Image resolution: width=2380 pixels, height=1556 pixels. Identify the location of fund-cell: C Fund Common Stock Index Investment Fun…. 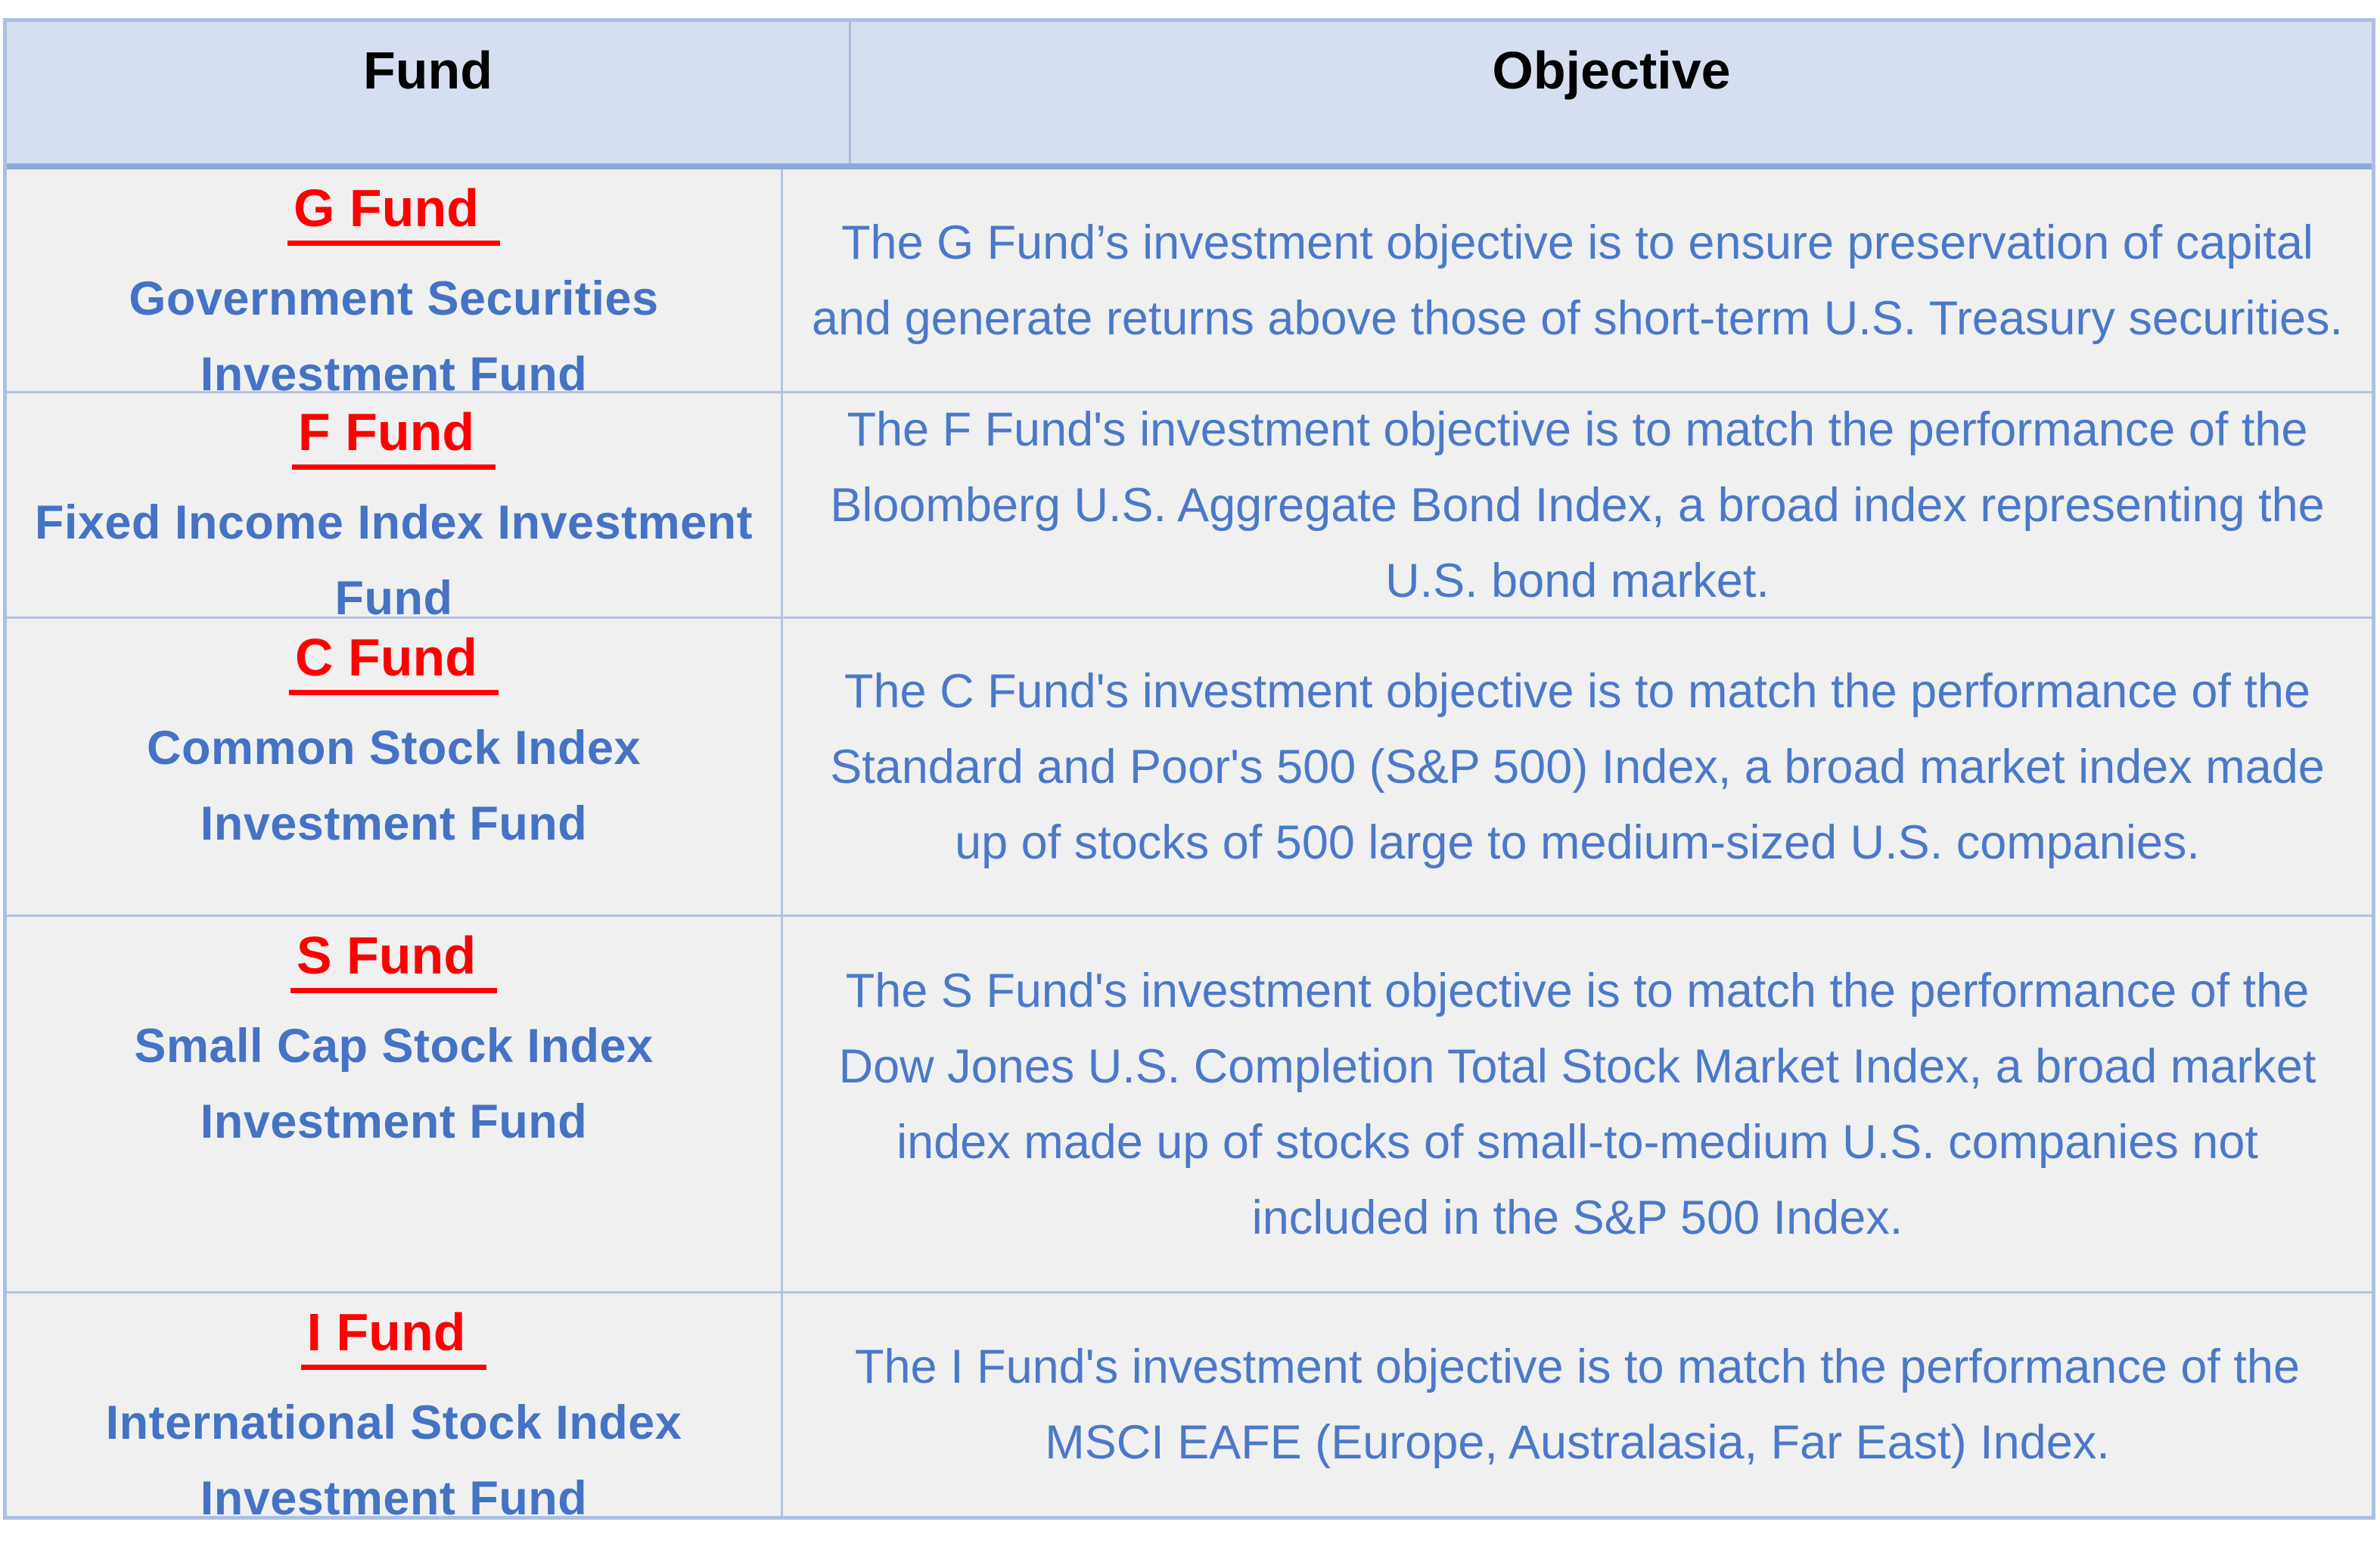
(395, 767).